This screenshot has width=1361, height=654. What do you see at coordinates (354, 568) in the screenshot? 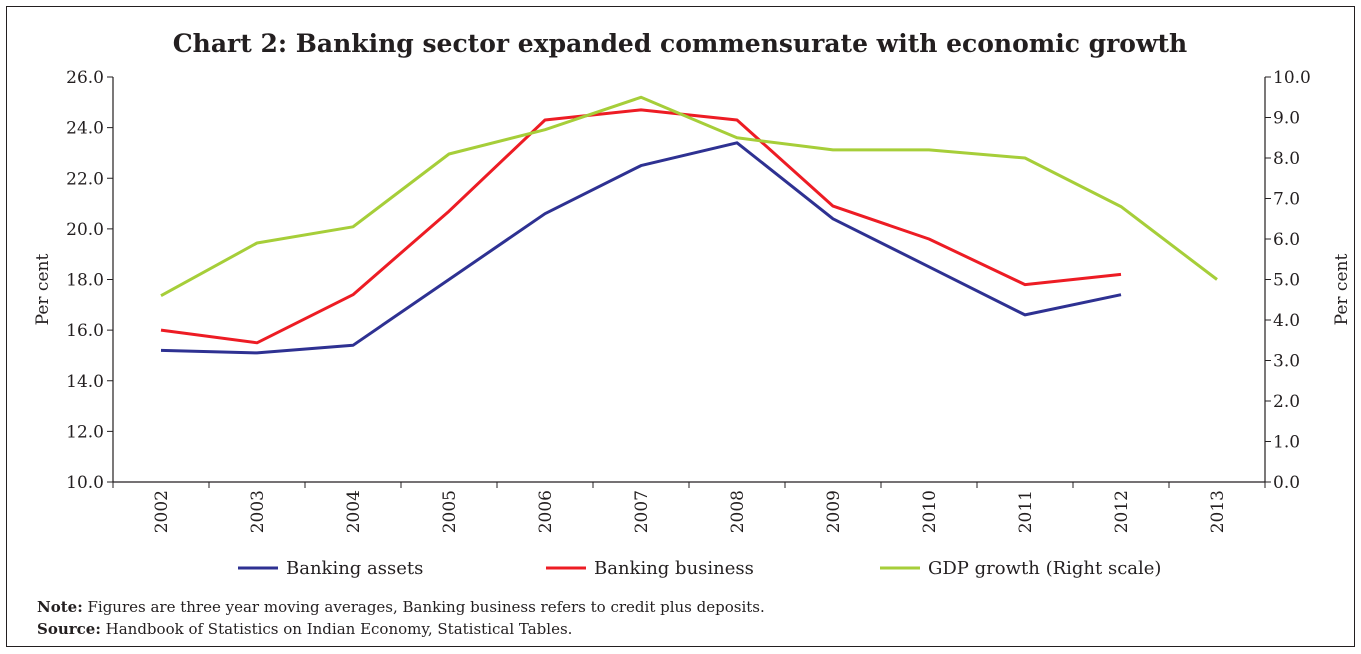
I see `legend-label: Banking assets` at bounding box center [354, 568].